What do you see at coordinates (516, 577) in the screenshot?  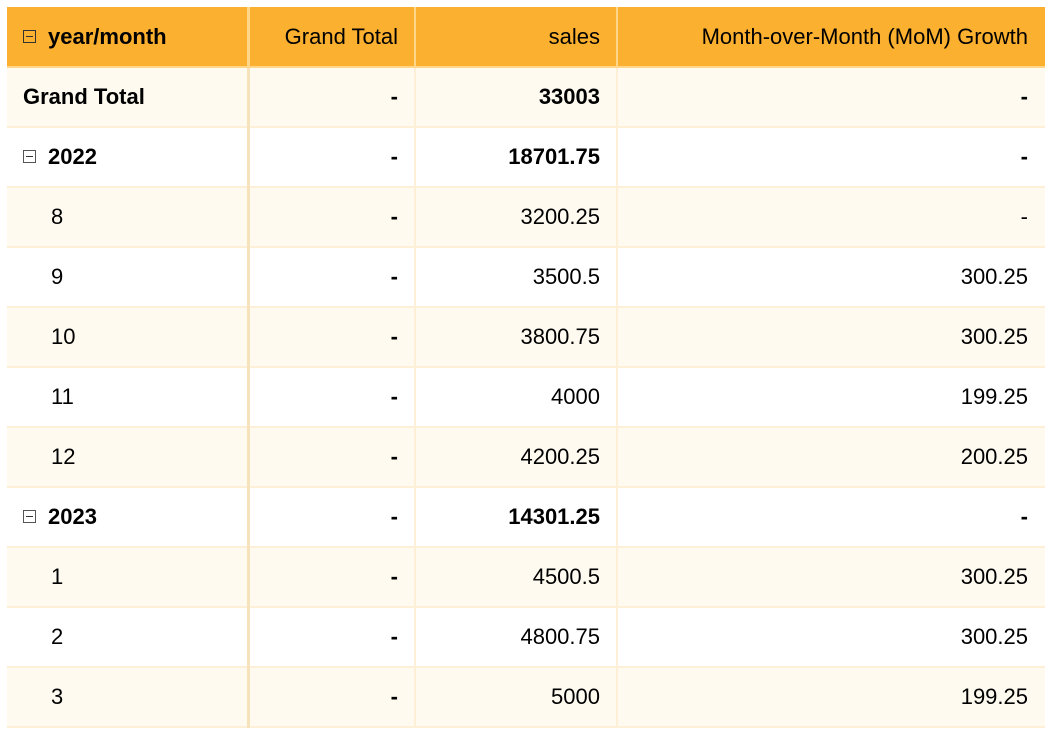 I see `cell-sales: 4500.5` at bounding box center [516, 577].